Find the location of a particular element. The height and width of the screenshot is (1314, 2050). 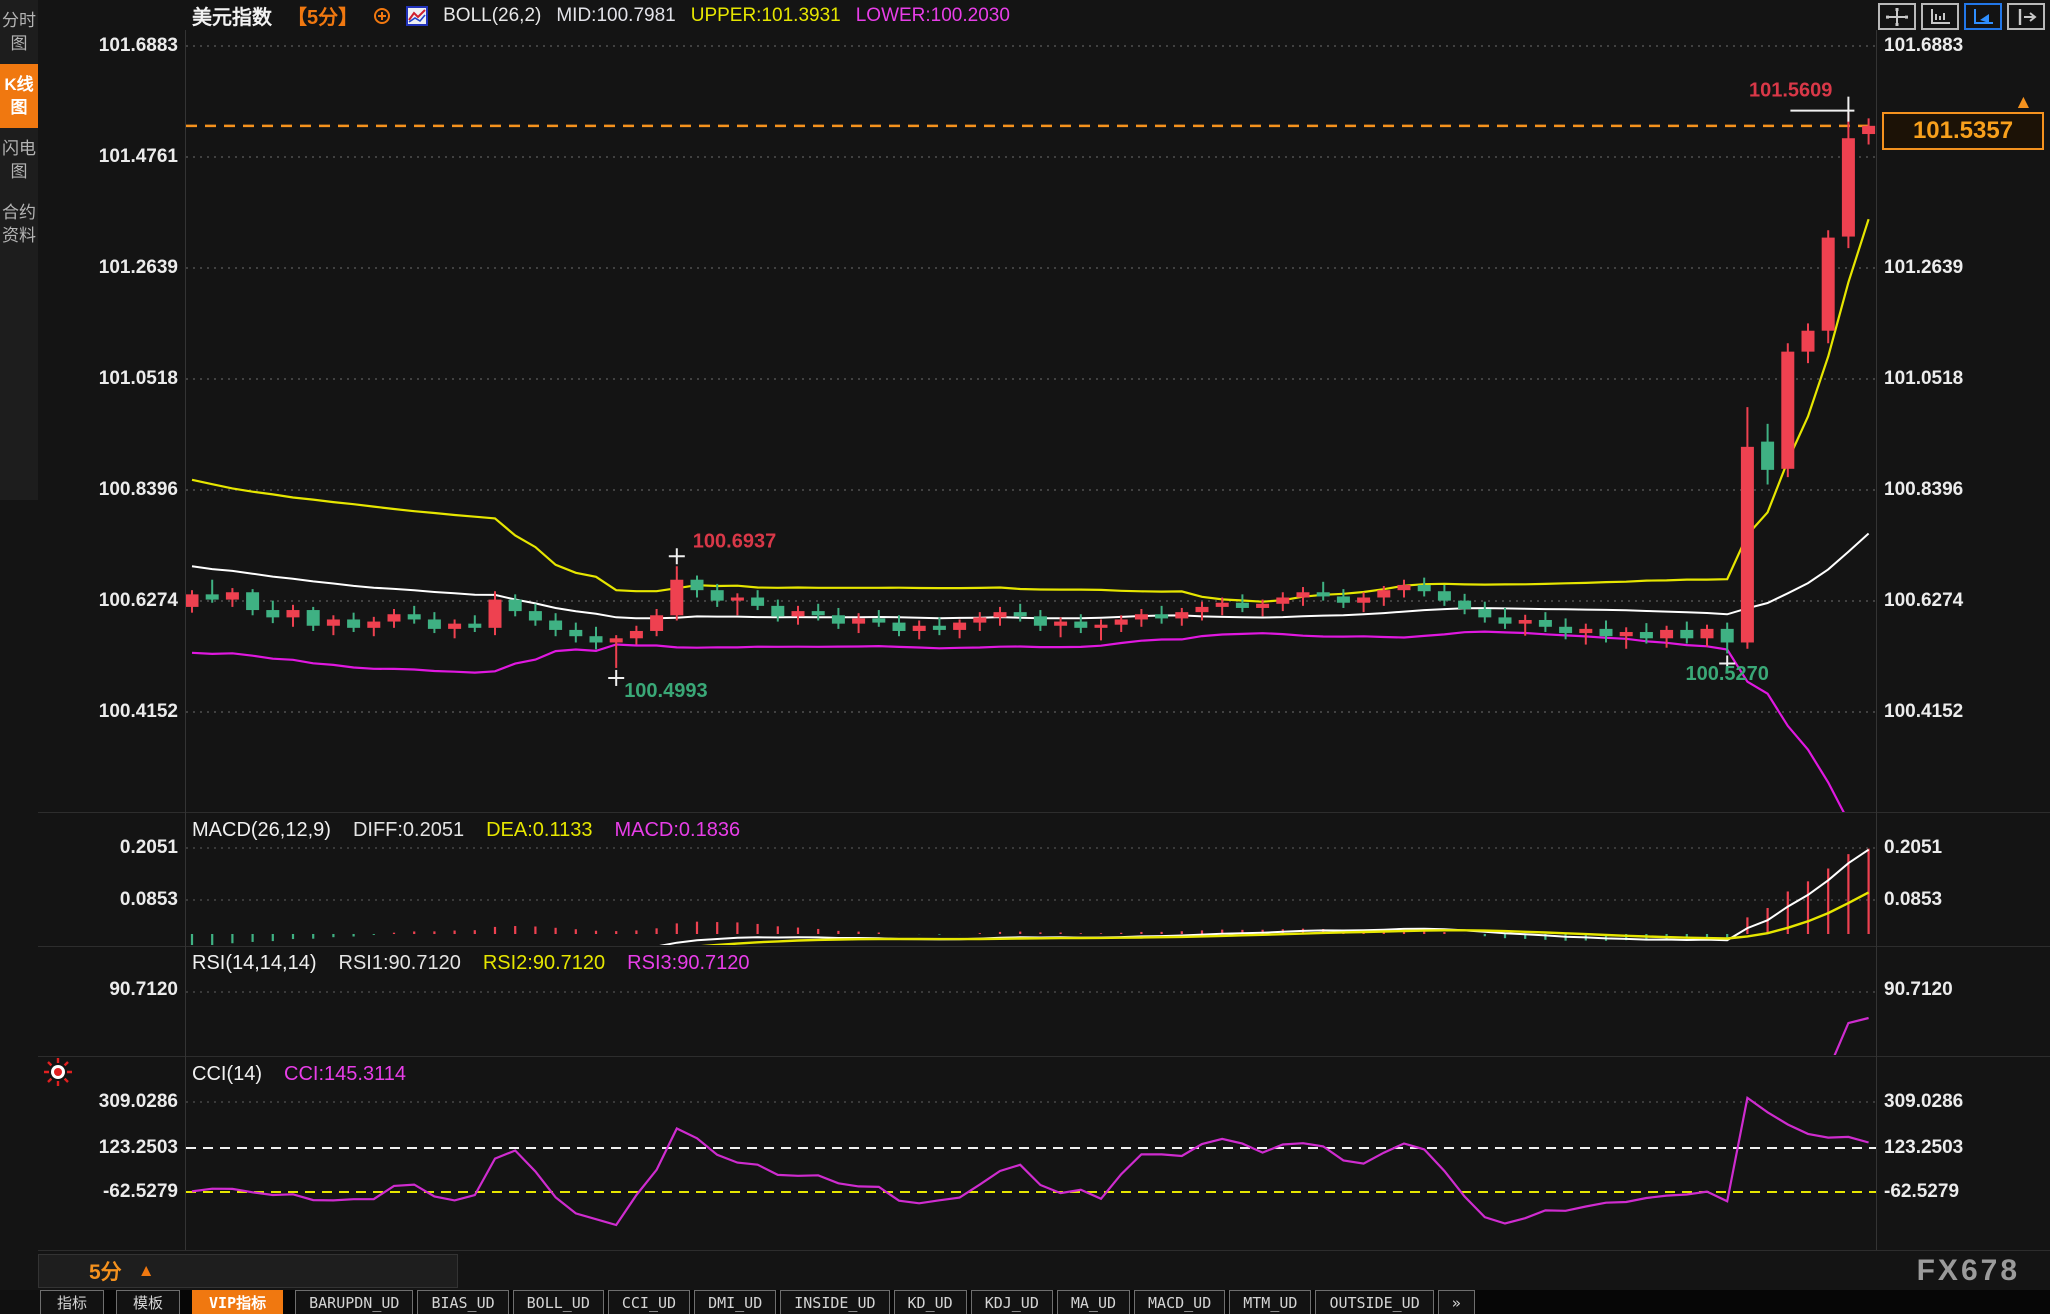

watermark-logo: FX678 is located at coordinates (1968, 1270).